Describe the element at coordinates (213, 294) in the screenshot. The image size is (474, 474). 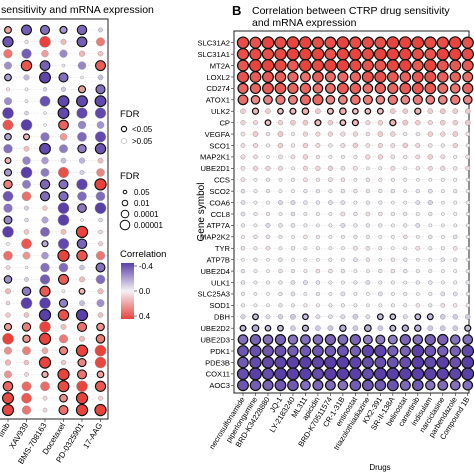
I see `y-tick-label: SLC25A3` at that location.